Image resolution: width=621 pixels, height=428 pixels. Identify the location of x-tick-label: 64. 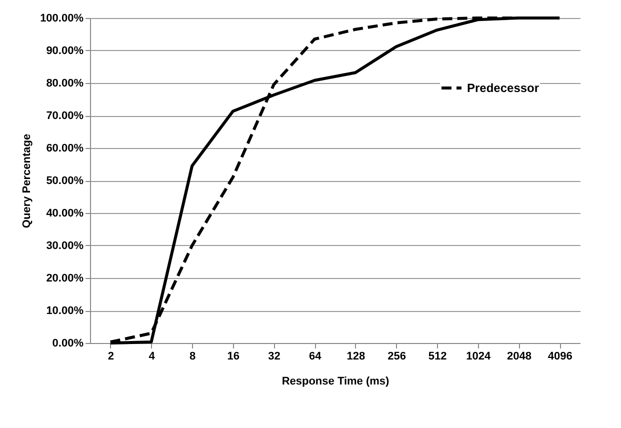
(315, 356).